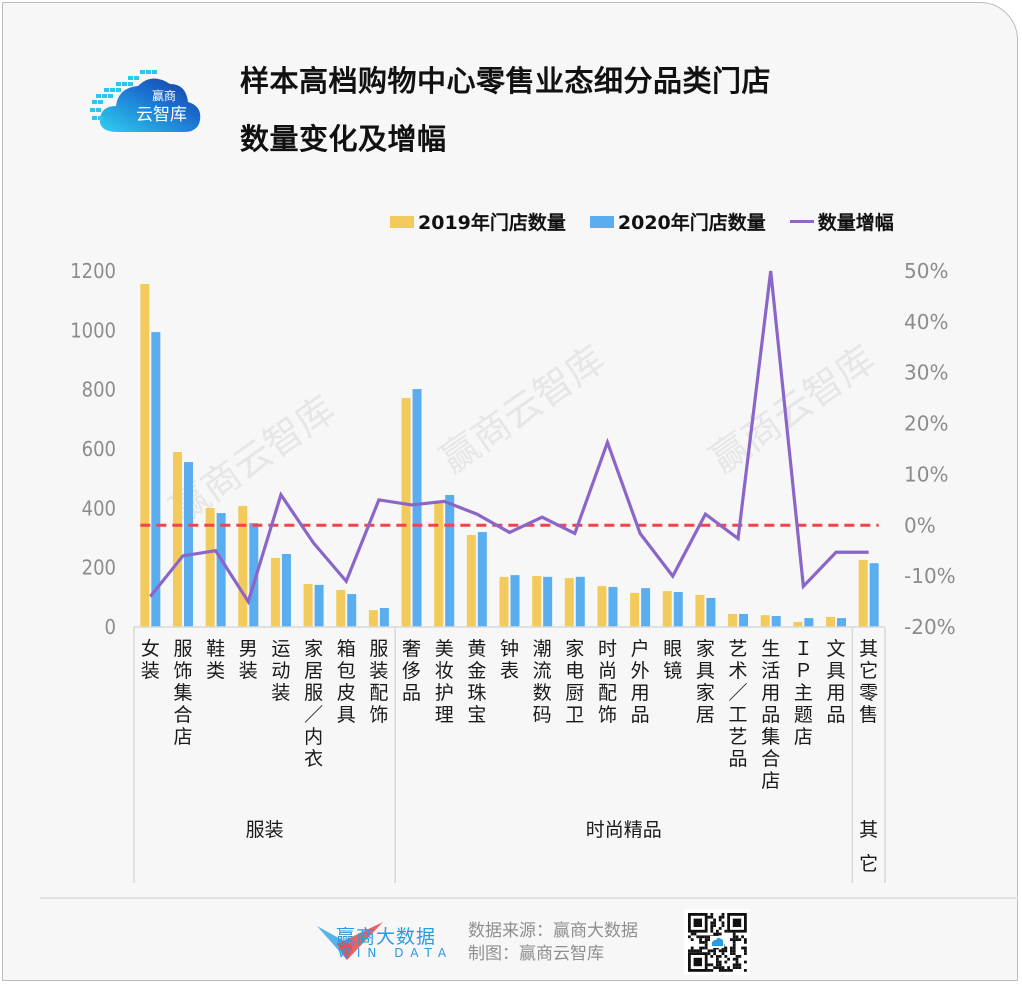 The image size is (1022, 985). I want to click on group-label: 时尚精品, so click(624, 830).